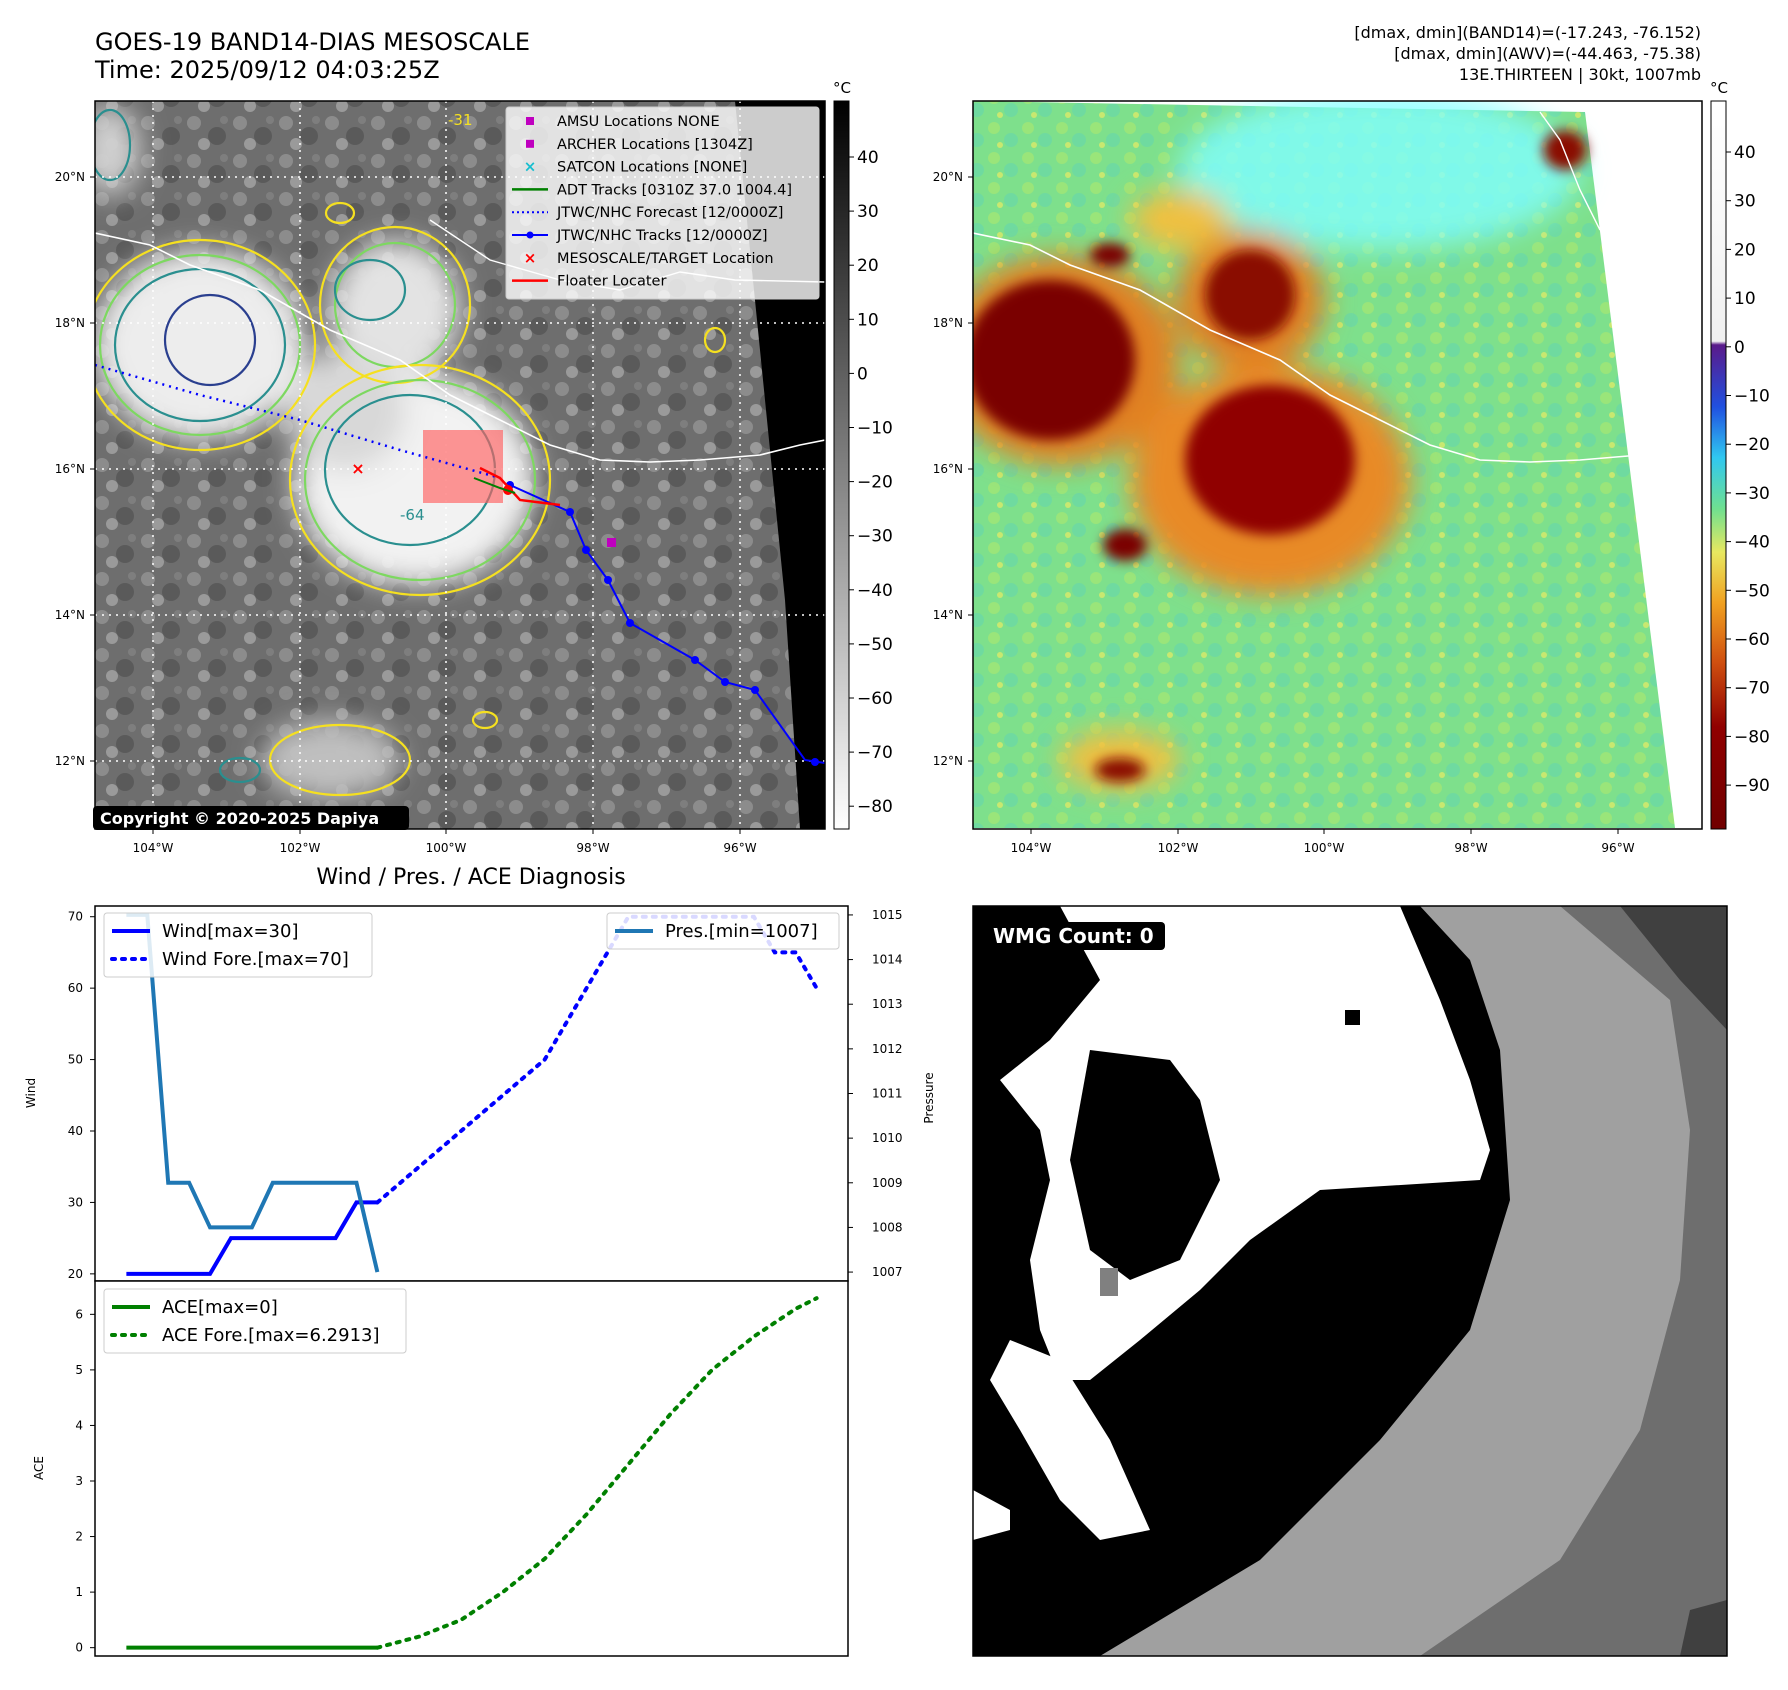  I want to click on legend-text: Wind Fore.[max=70], so click(255, 959).